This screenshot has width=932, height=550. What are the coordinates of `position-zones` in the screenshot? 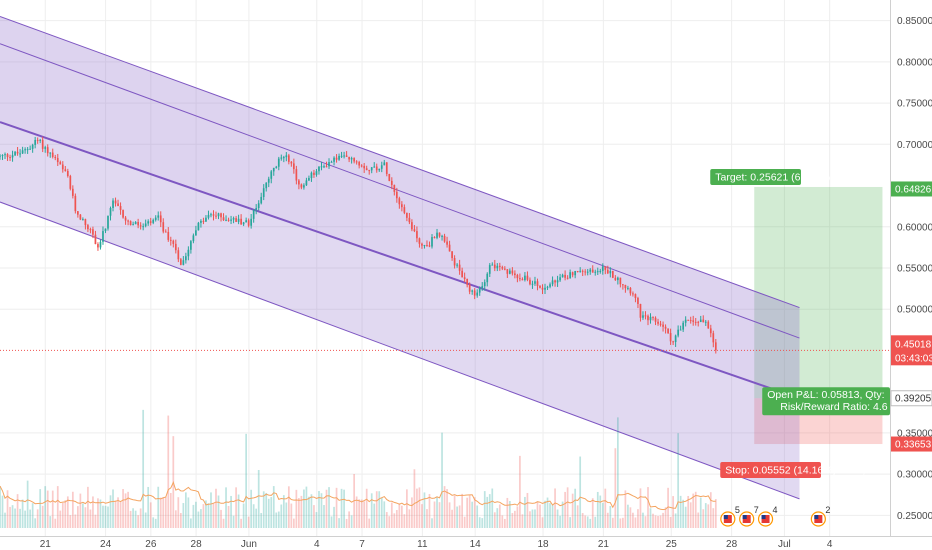 It's located at (818, 315).